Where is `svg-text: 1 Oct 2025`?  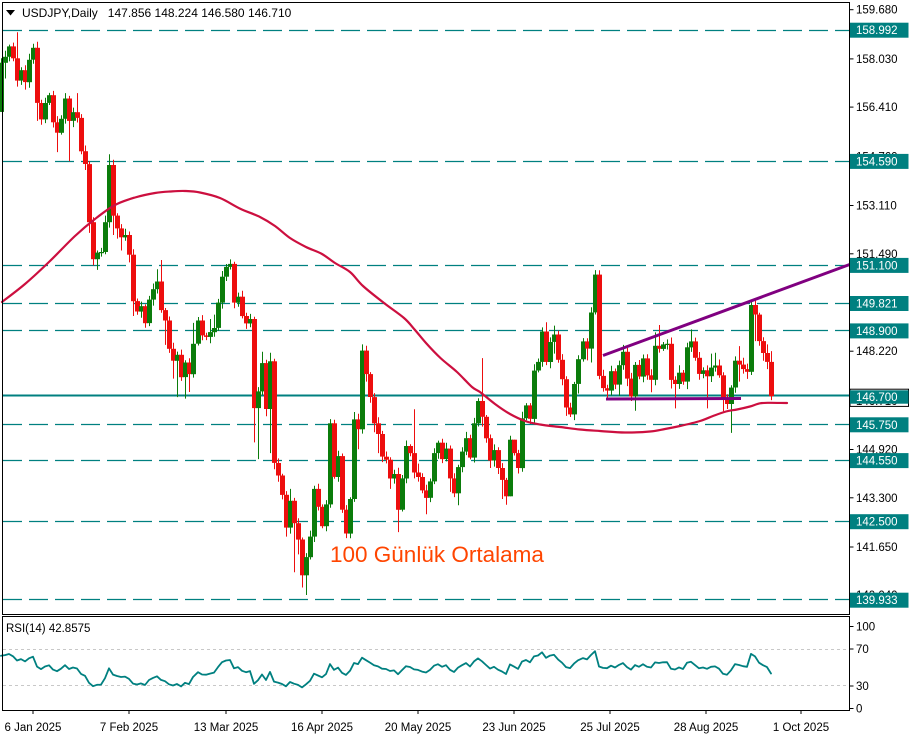 svg-text: 1 Oct 2025 is located at coordinates (801, 728).